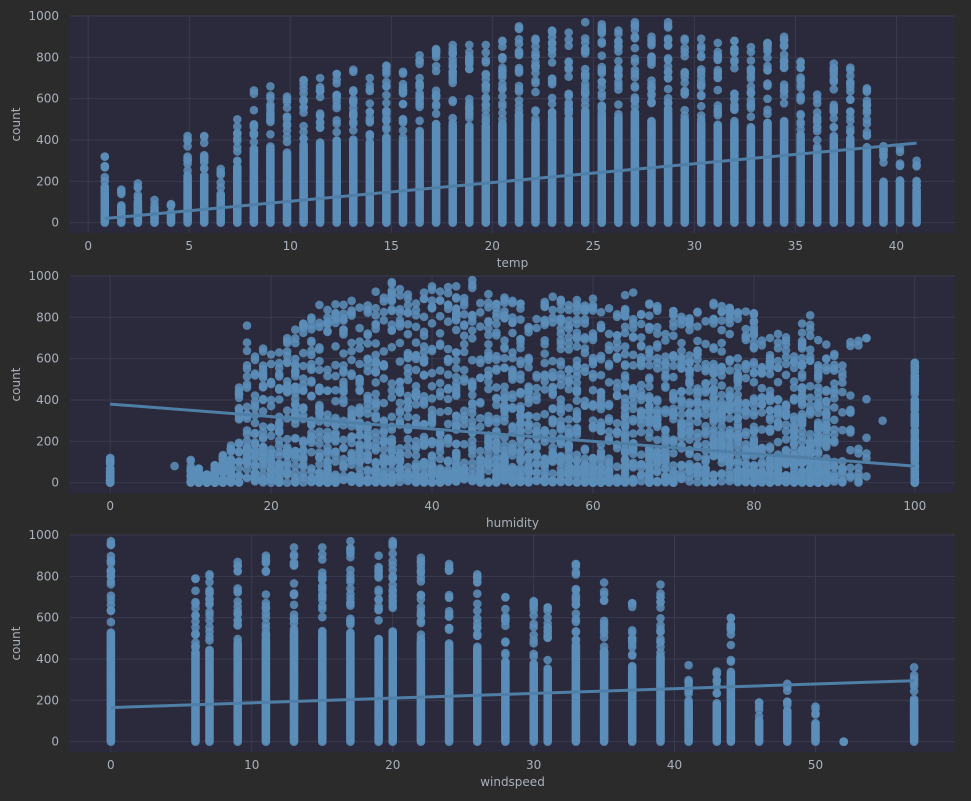 Image resolution: width=971 pixels, height=801 pixels. What do you see at coordinates (16, 124) in the screenshot?
I see `temp-y-axis-label: count` at bounding box center [16, 124].